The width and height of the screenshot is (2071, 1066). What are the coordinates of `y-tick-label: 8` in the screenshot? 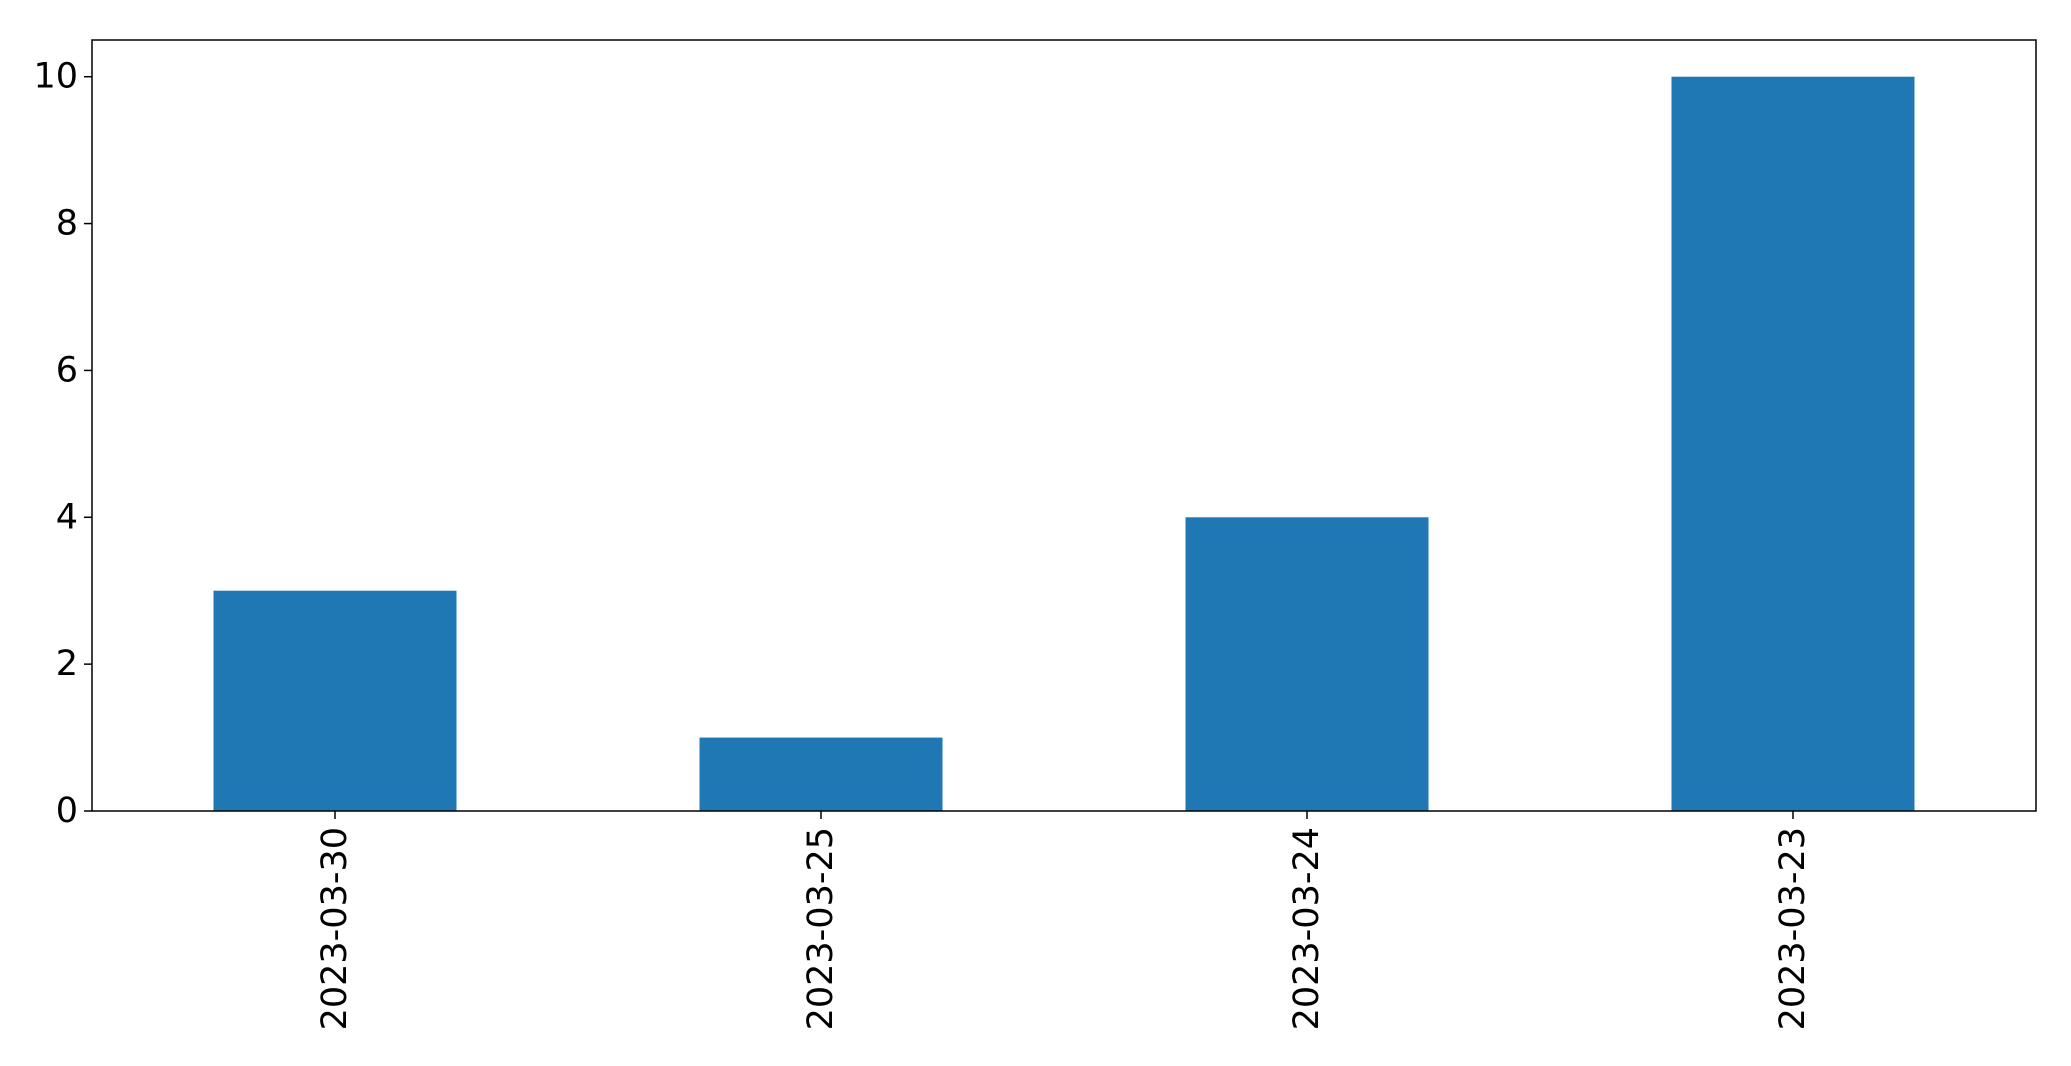 It's located at (67, 224).